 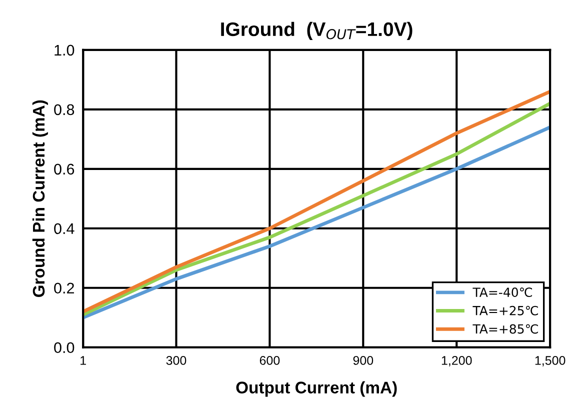 I want to click on legend-label: TA=-40℃, so click(x=502, y=292).